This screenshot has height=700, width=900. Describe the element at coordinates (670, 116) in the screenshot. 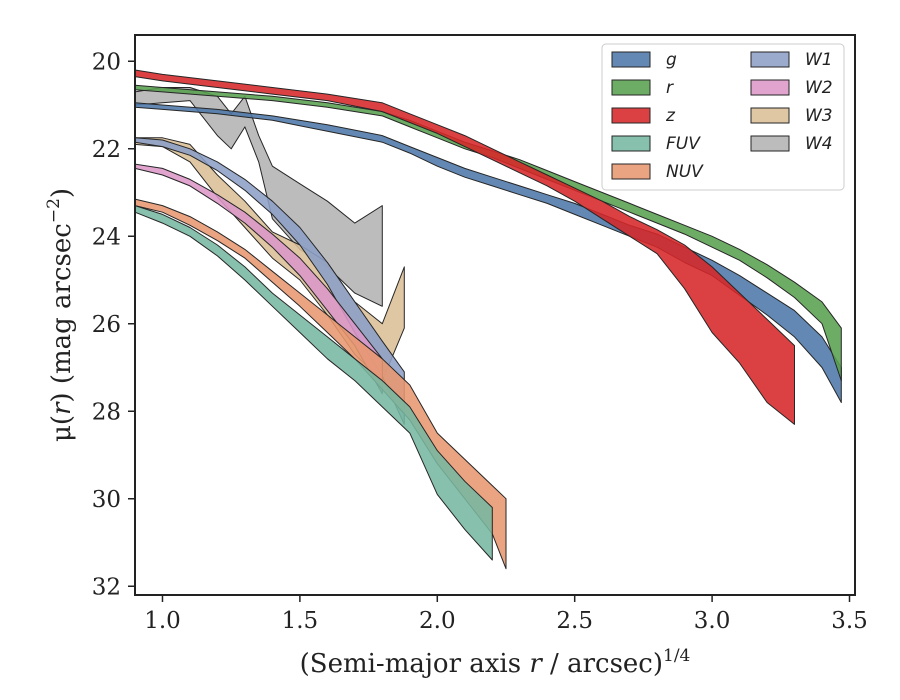

I see `legend-label-z: z` at that location.